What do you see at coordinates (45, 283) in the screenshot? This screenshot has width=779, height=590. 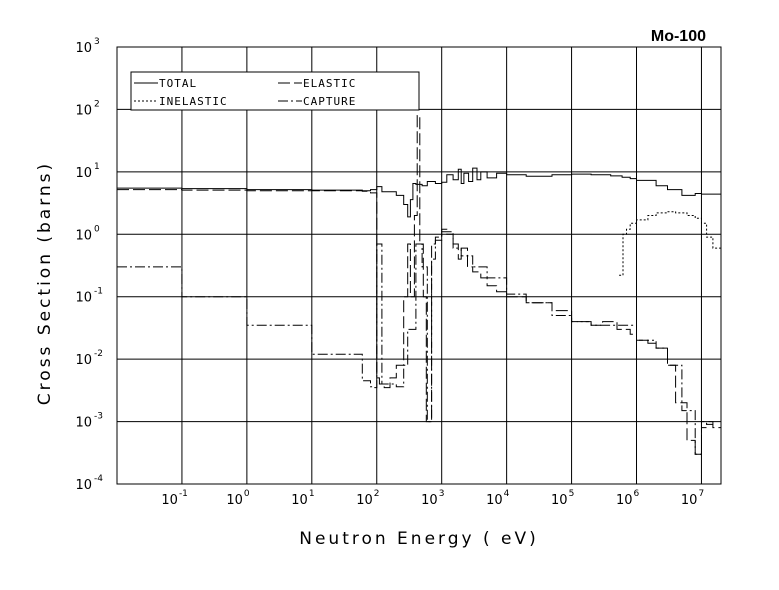 I see `y-axis-title: Cross Section (barns)` at bounding box center [45, 283].